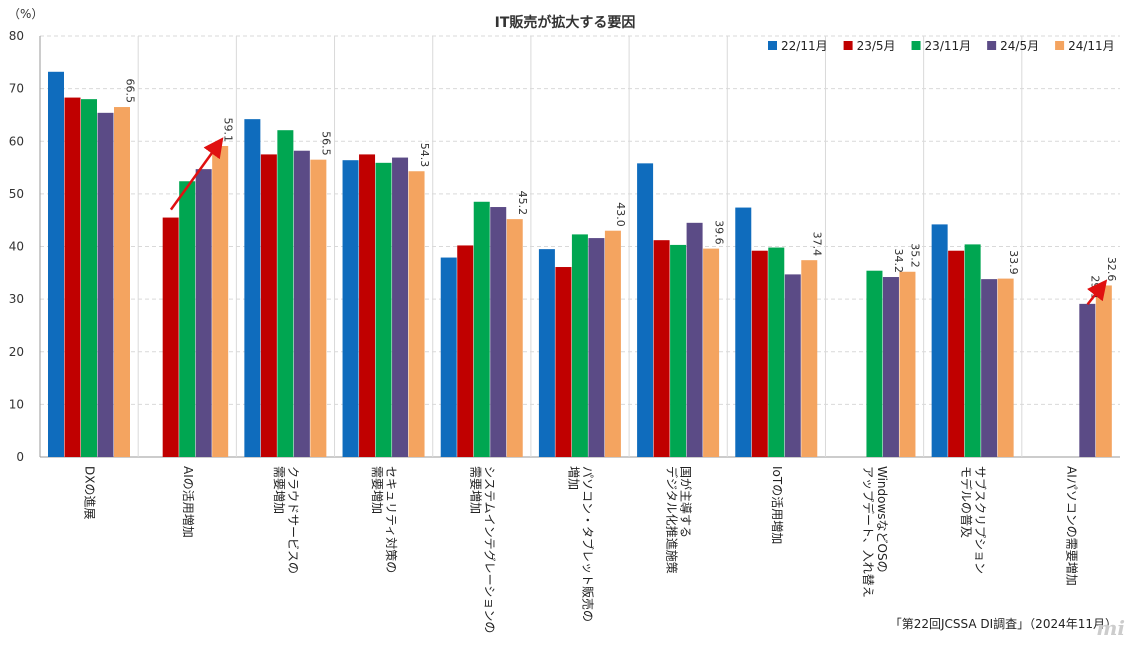 The image size is (1131, 646). What do you see at coordinates (882, 519) in the screenshot?
I see `category-label: WindowsなどOSの` at bounding box center [882, 519].